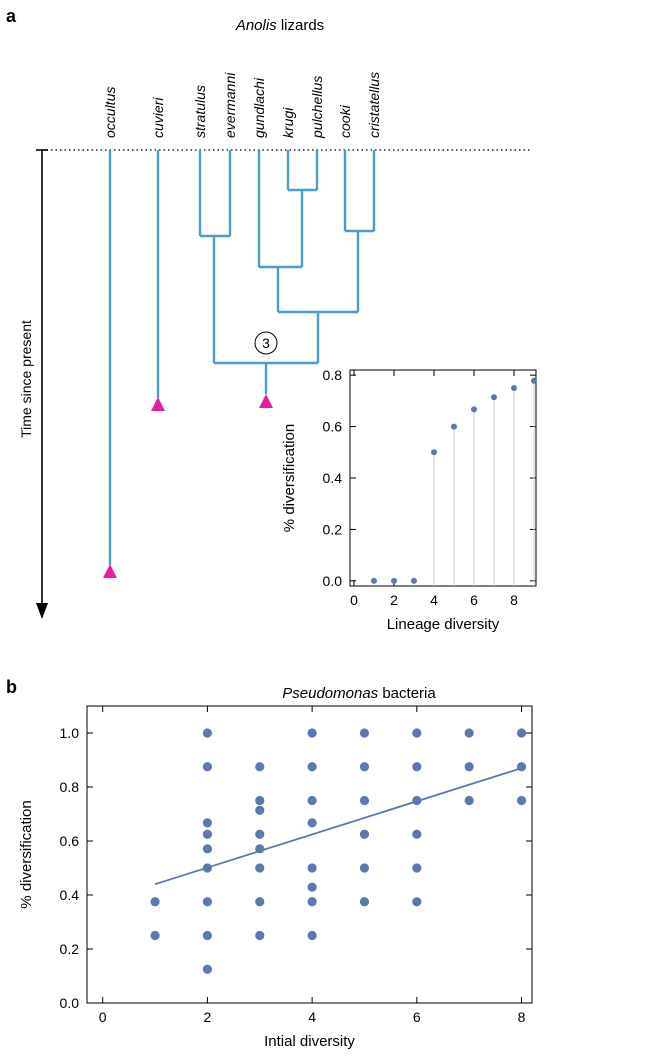 This screenshot has height=1057, width=657. I want to click on taxon-label-occultus: occultus, so click(110, 112).